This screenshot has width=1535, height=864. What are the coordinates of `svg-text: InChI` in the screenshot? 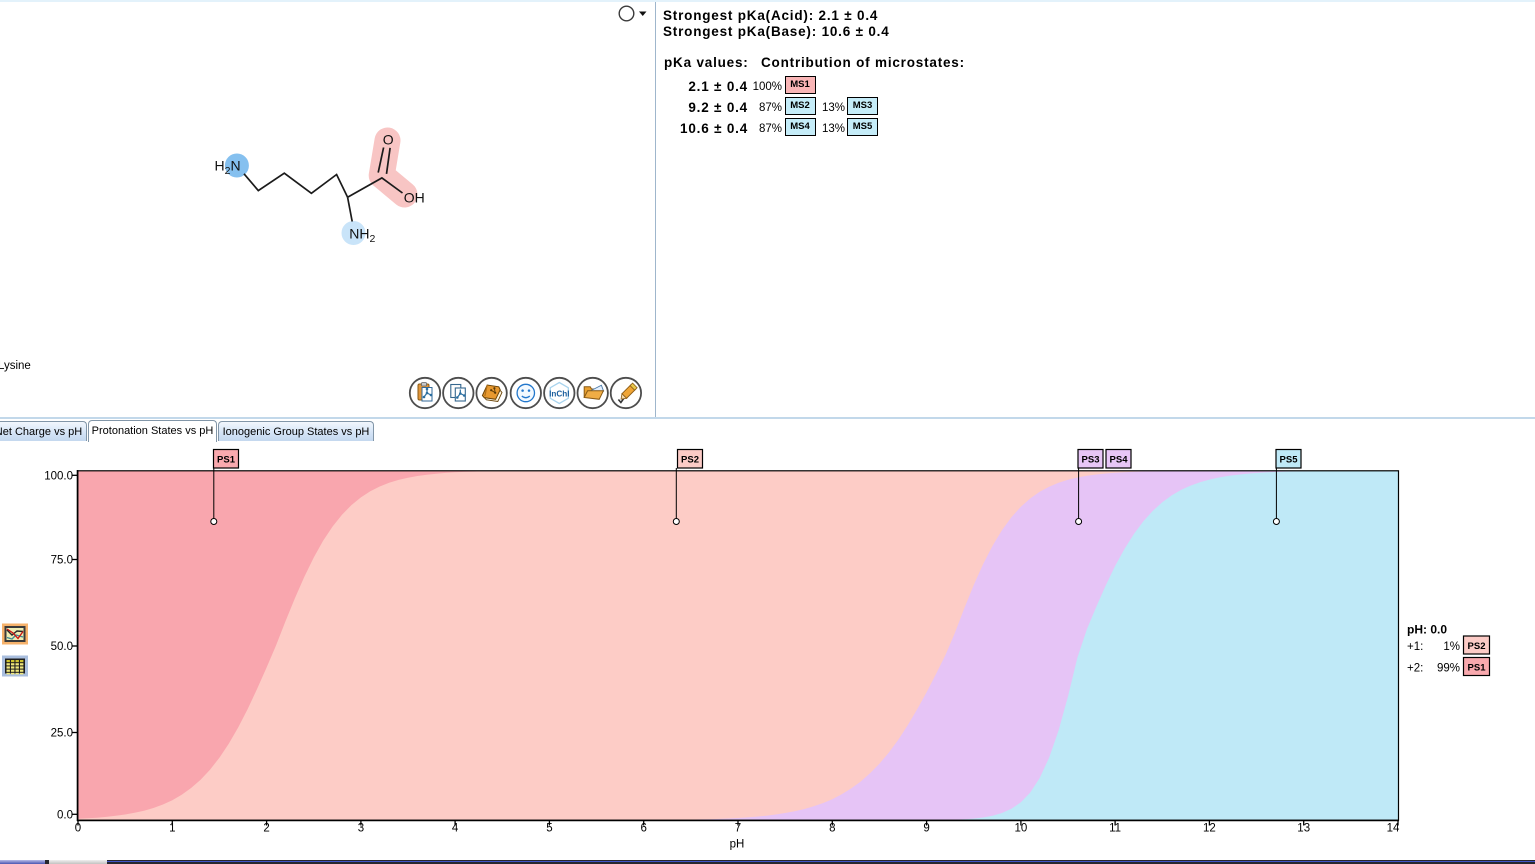 It's located at (559, 394).